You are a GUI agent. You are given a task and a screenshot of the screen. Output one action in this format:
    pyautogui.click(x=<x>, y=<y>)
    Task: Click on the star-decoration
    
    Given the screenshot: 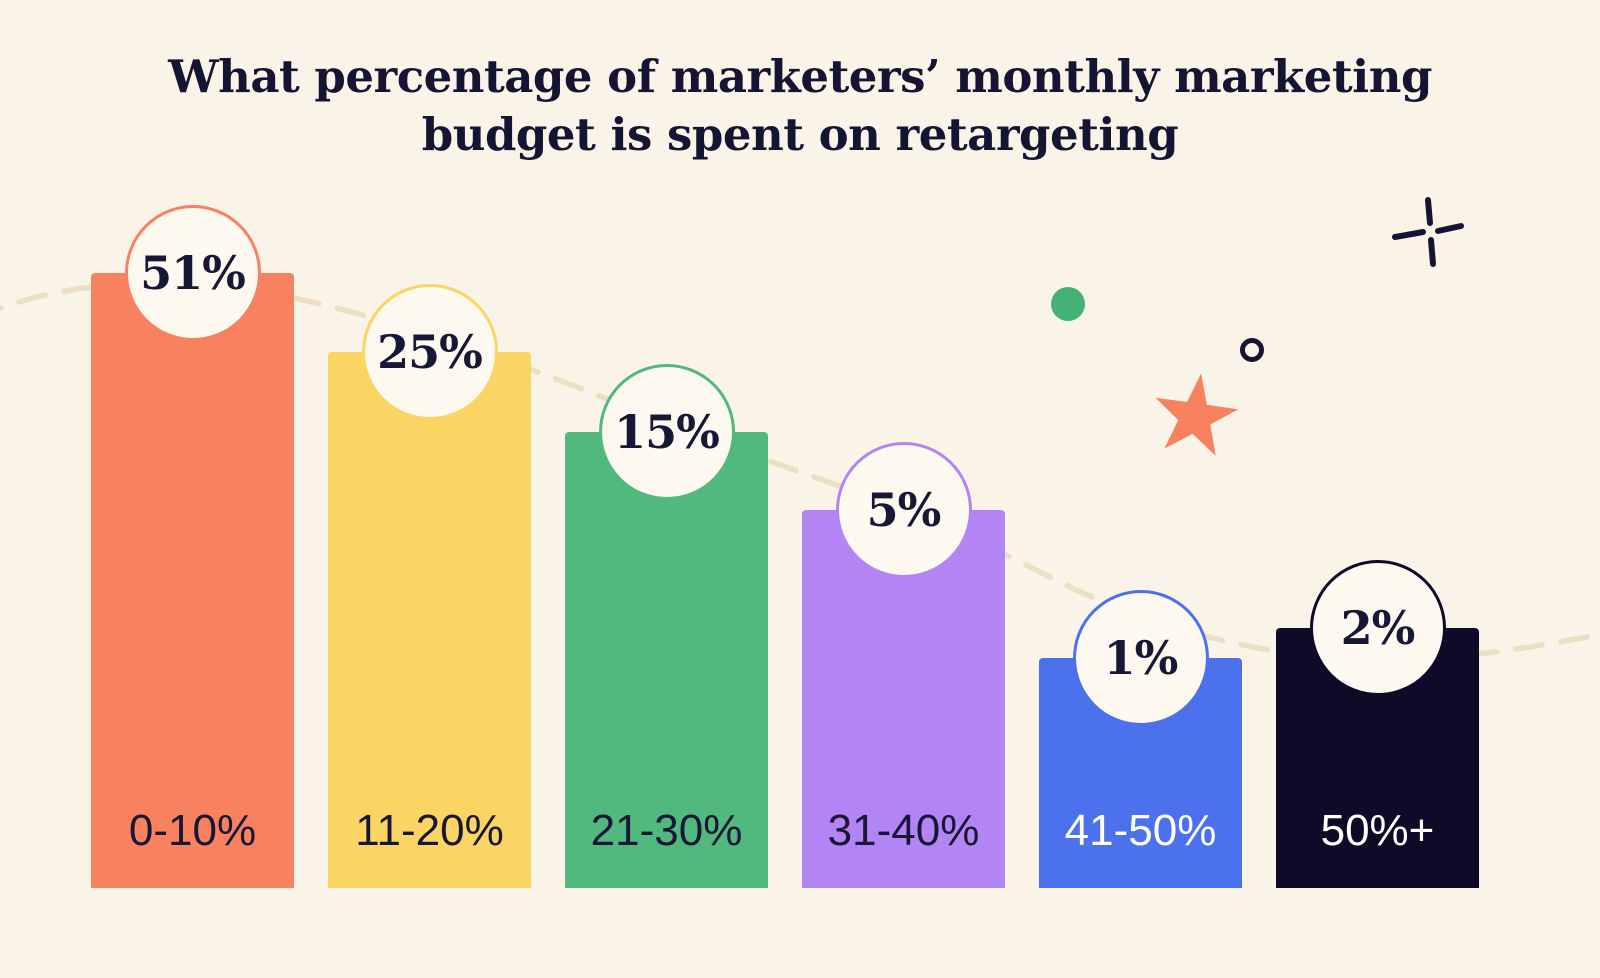 What is the action you would take?
    pyautogui.click(x=1197, y=414)
    